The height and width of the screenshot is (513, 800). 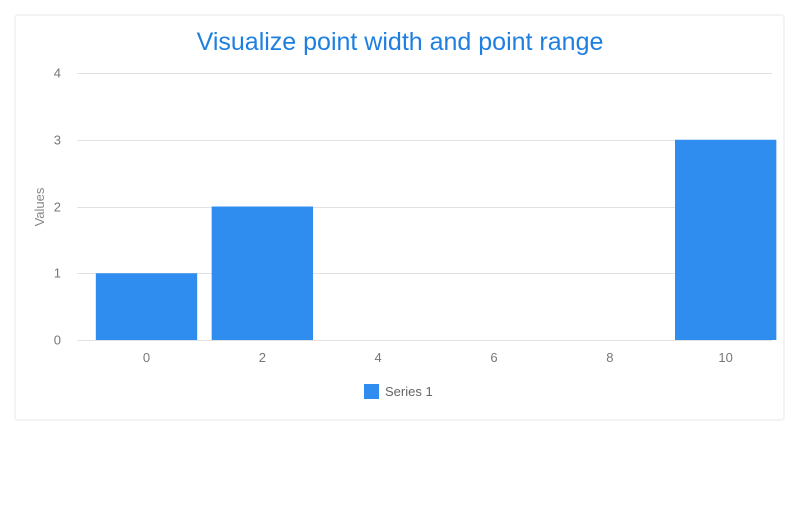 I want to click on x-tick-label: 2, so click(x=262, y=357).